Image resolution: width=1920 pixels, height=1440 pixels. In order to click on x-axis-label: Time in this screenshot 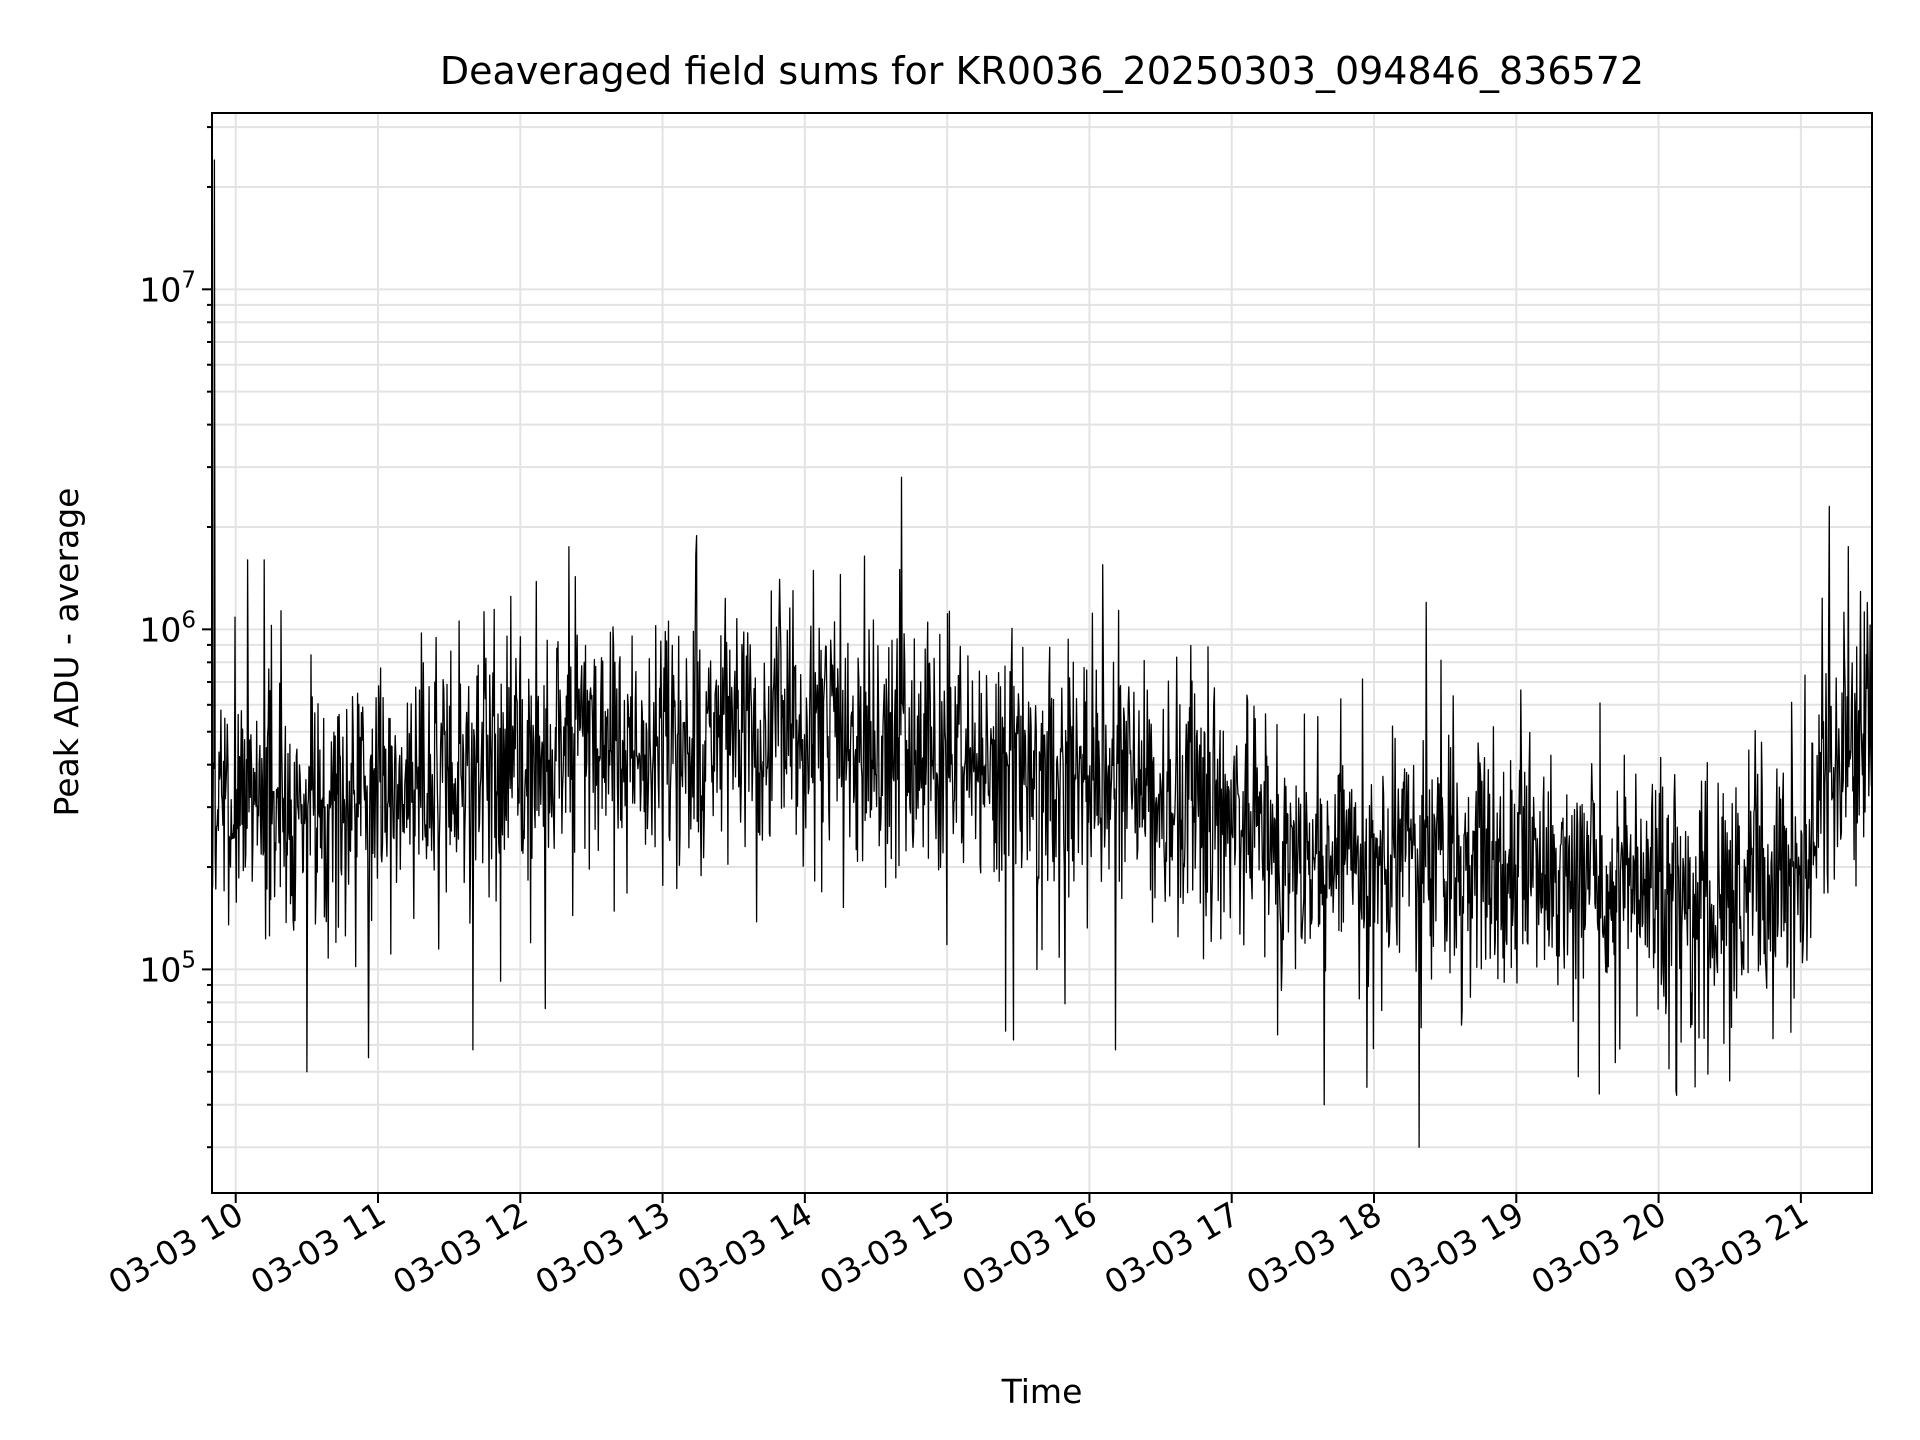, I will do `click(1042, 1391)`.